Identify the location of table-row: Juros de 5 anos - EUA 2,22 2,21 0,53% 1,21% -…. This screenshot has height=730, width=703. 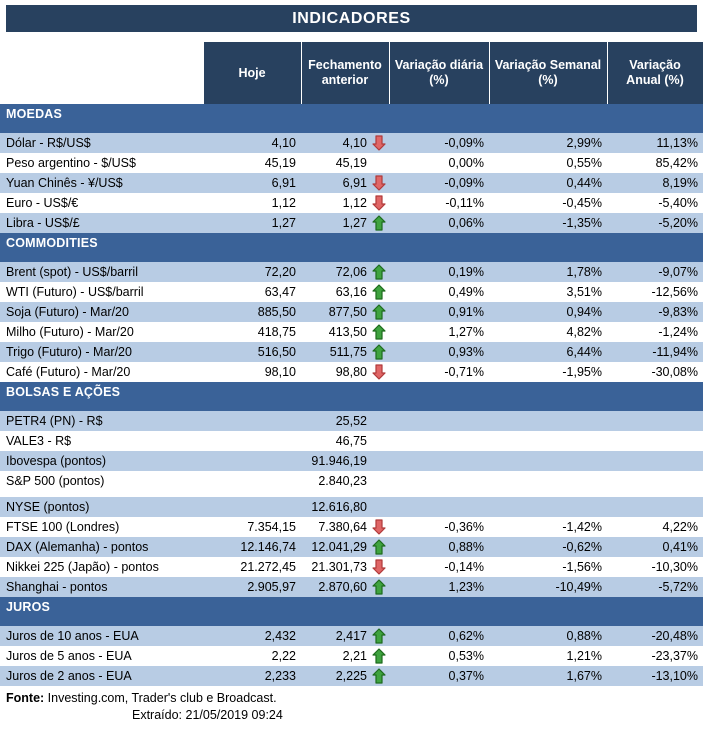
(351, 656).